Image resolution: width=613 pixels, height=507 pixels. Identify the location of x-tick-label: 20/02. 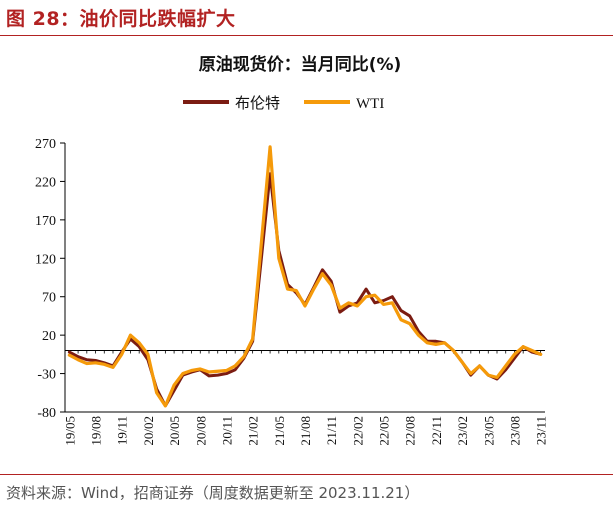
(148, 431).